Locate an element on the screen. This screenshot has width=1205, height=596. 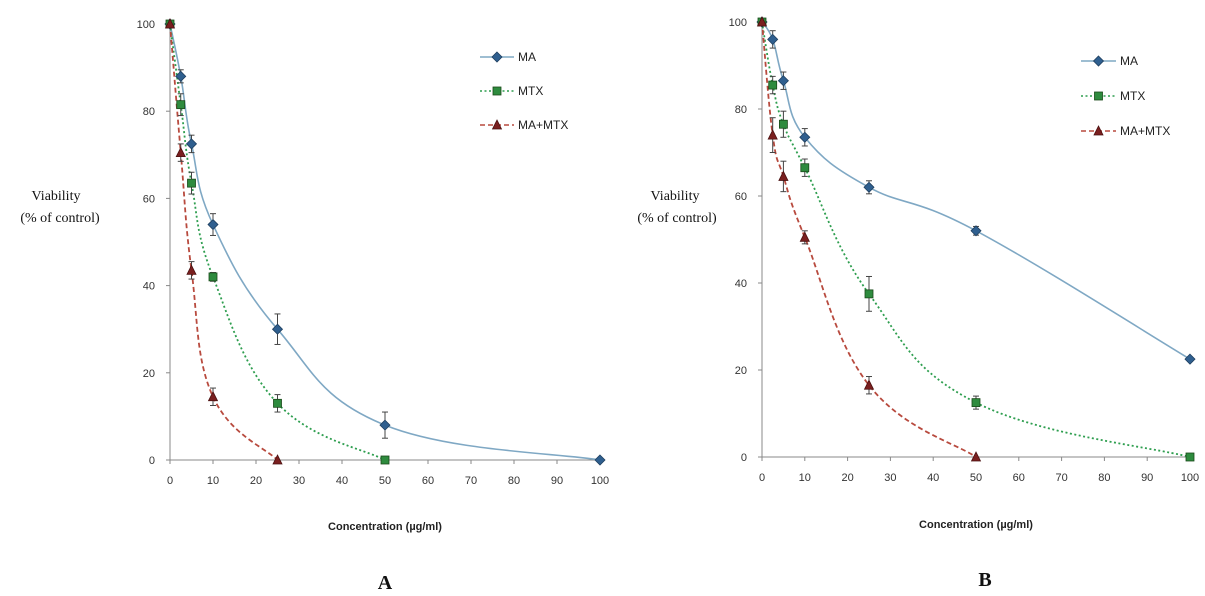
chart-b-legend-marker-mtx is located at coordinates (1098, 96).